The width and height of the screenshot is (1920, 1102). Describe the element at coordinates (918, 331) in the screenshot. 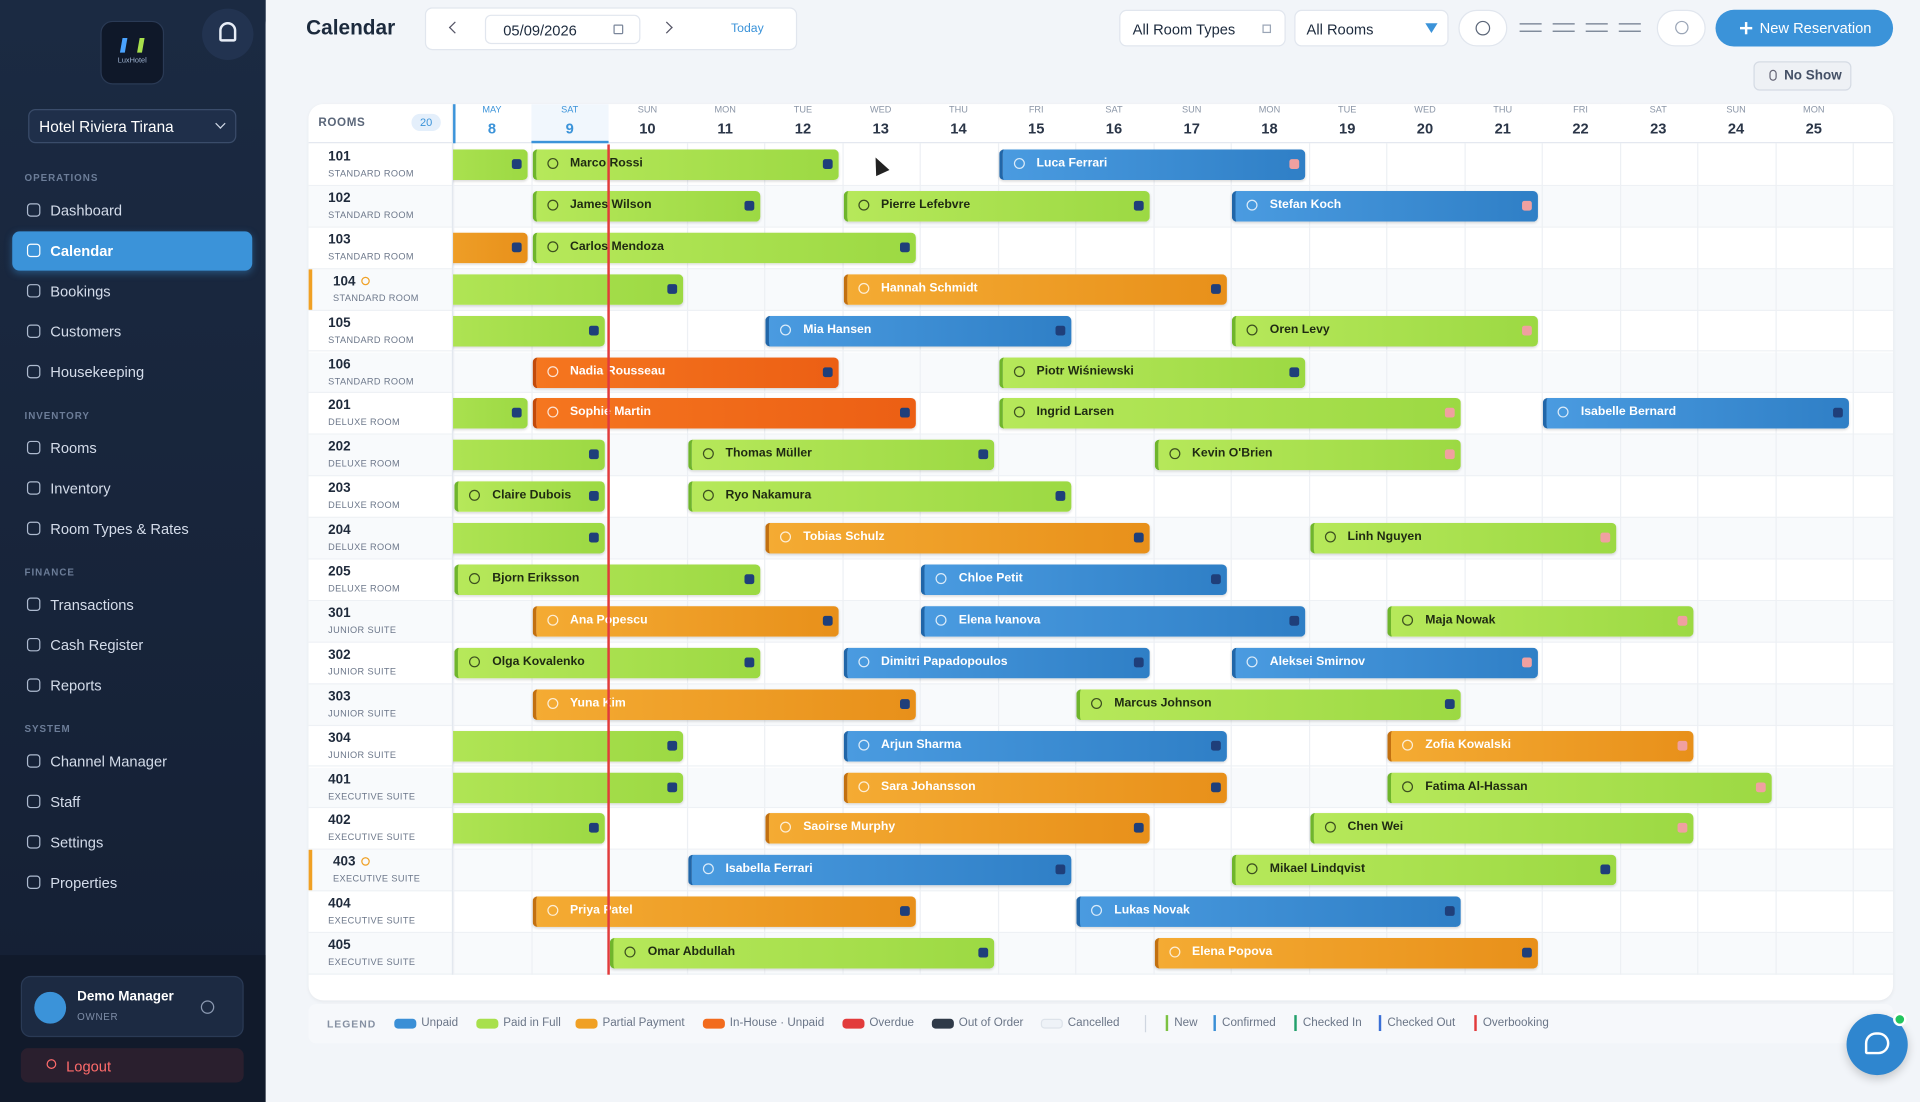

I see `reservation-bar: Mia Hansen` at that location.